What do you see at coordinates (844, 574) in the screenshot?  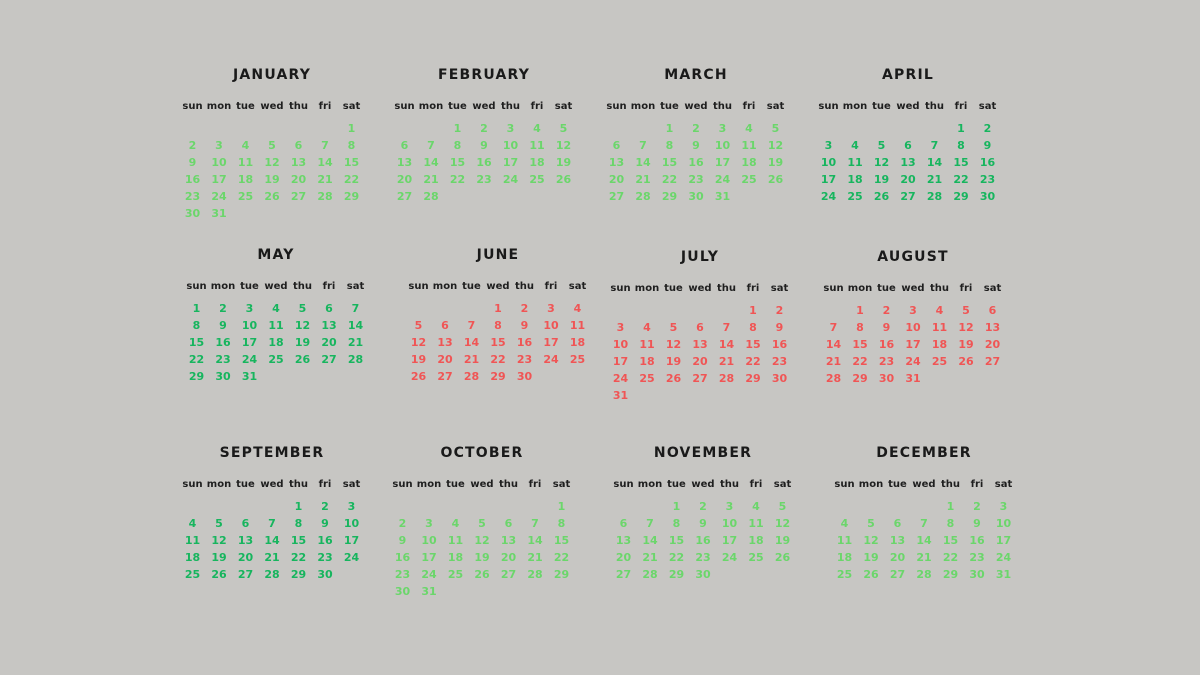 I see `day-cell: 25` at bounding box center [844, 574].